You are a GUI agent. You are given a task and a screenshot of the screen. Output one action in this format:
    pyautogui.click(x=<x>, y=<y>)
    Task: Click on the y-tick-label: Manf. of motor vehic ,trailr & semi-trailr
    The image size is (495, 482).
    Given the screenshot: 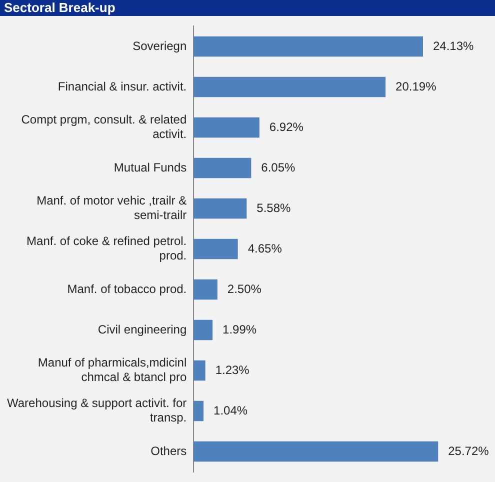 What is the action you would take?
    pyautogui.click(x=111, y=208)
    